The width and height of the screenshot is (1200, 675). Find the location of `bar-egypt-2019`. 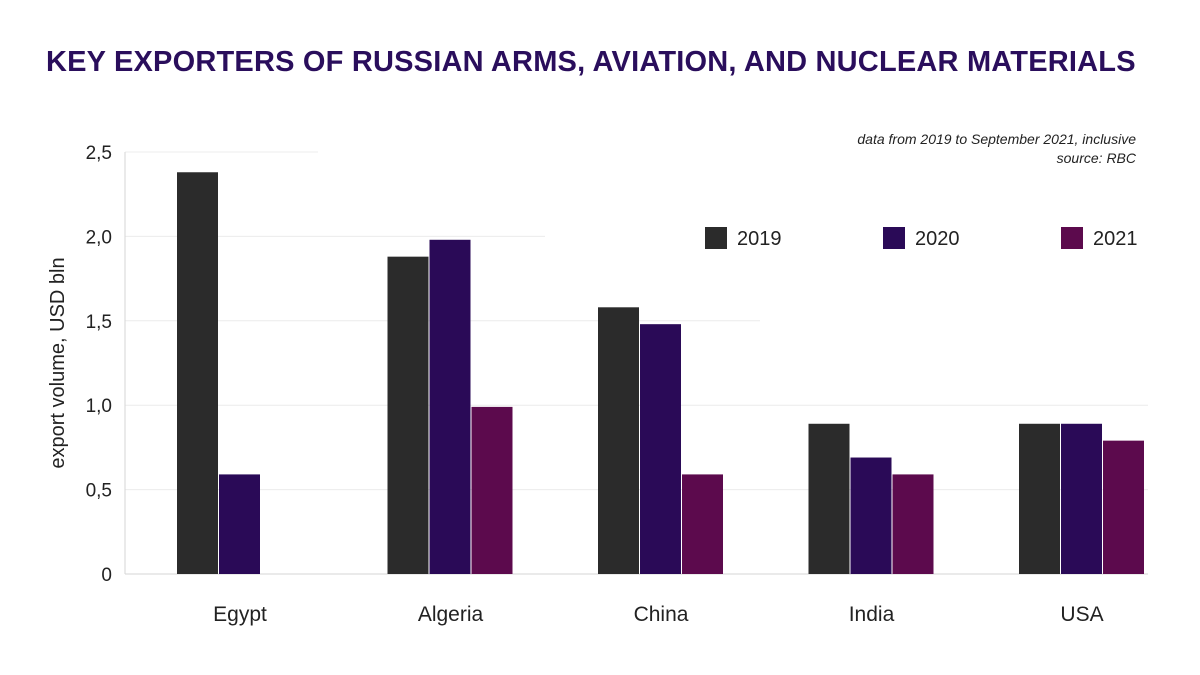

bar-egypt-2019 is located at coordinates (197, 373).